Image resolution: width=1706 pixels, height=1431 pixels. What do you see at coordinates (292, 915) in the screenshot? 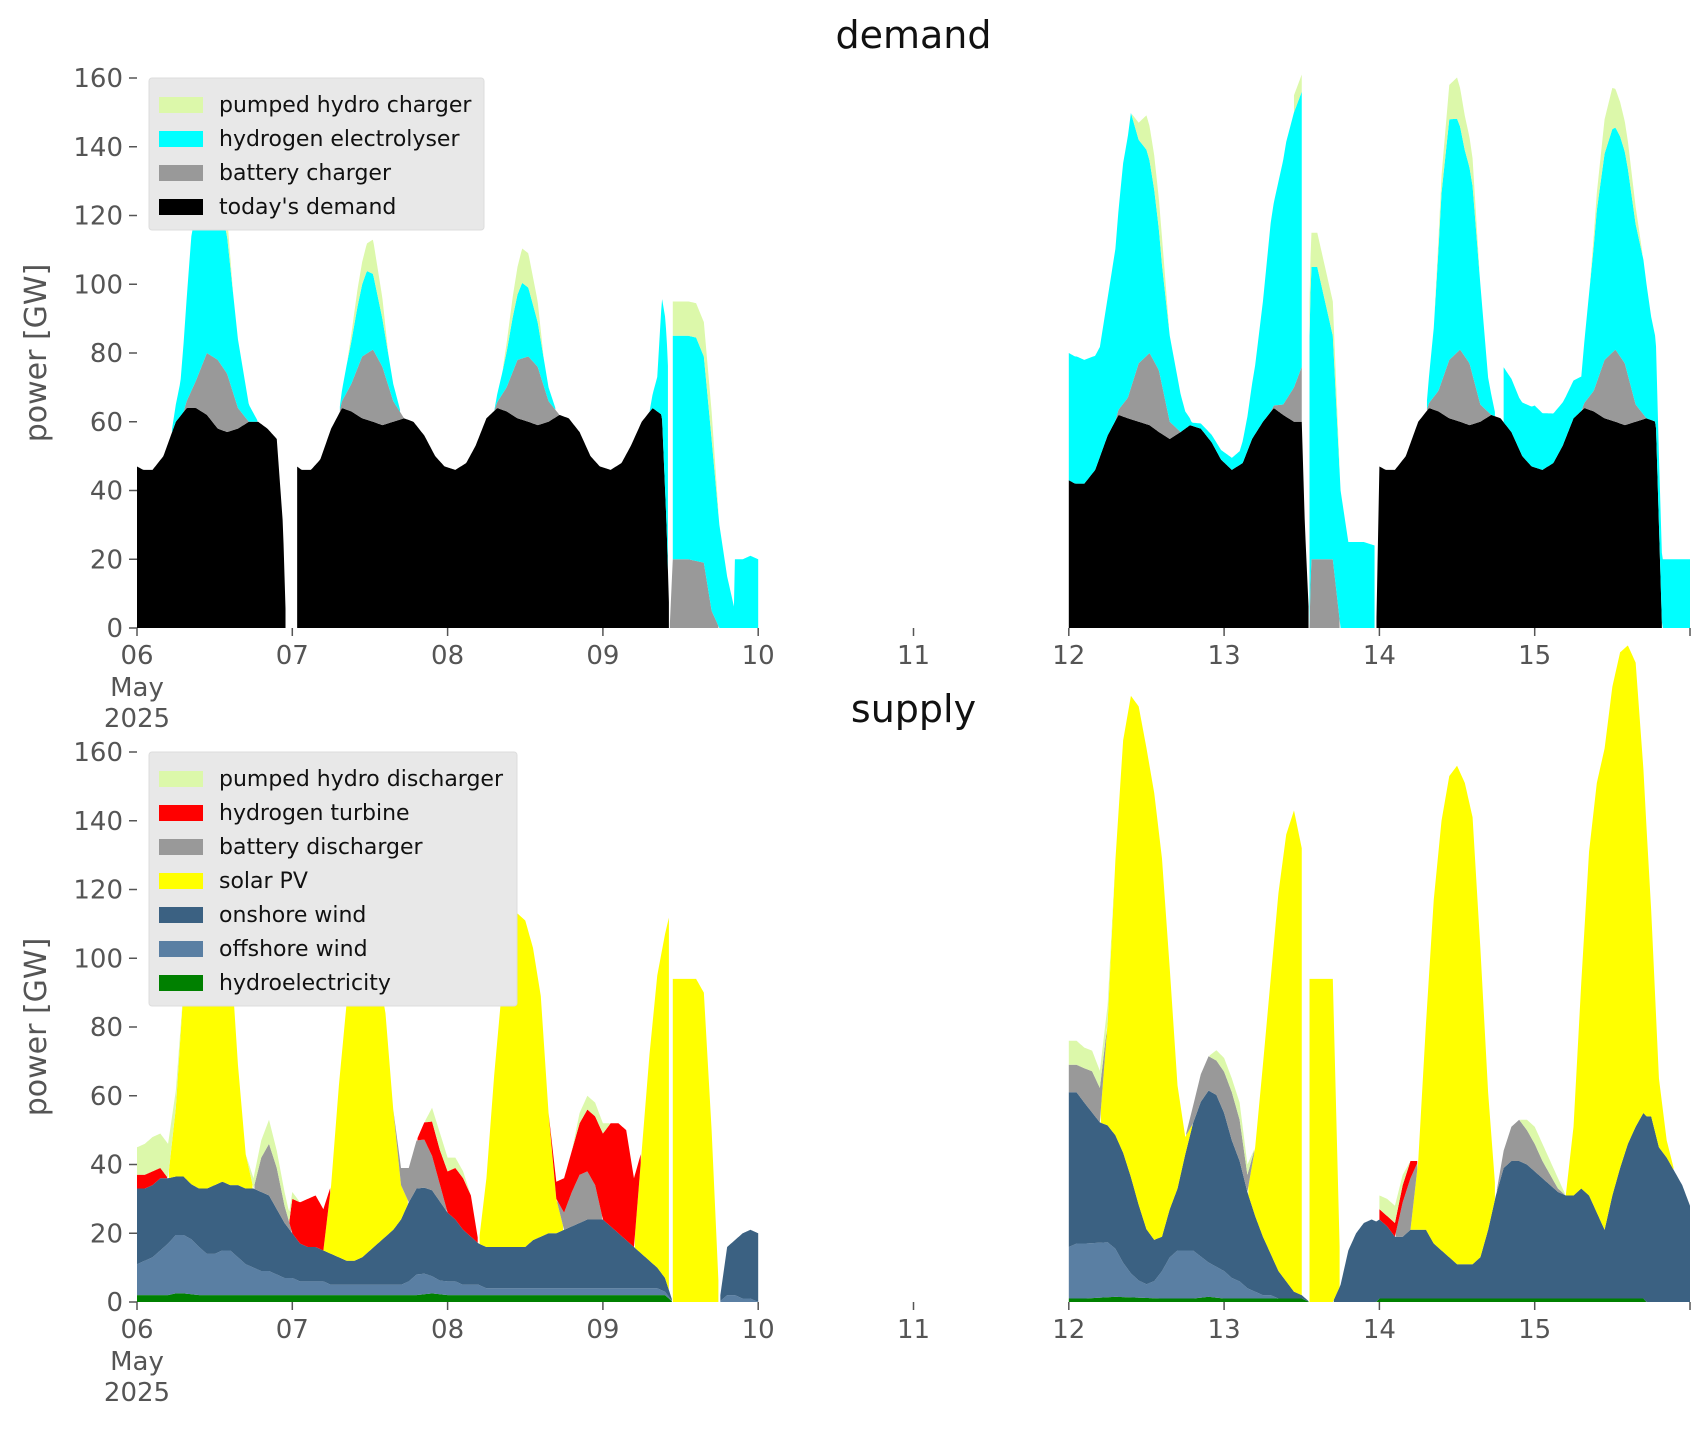
I see `legend-label: onshore wind` at bounding box center [292, 915].